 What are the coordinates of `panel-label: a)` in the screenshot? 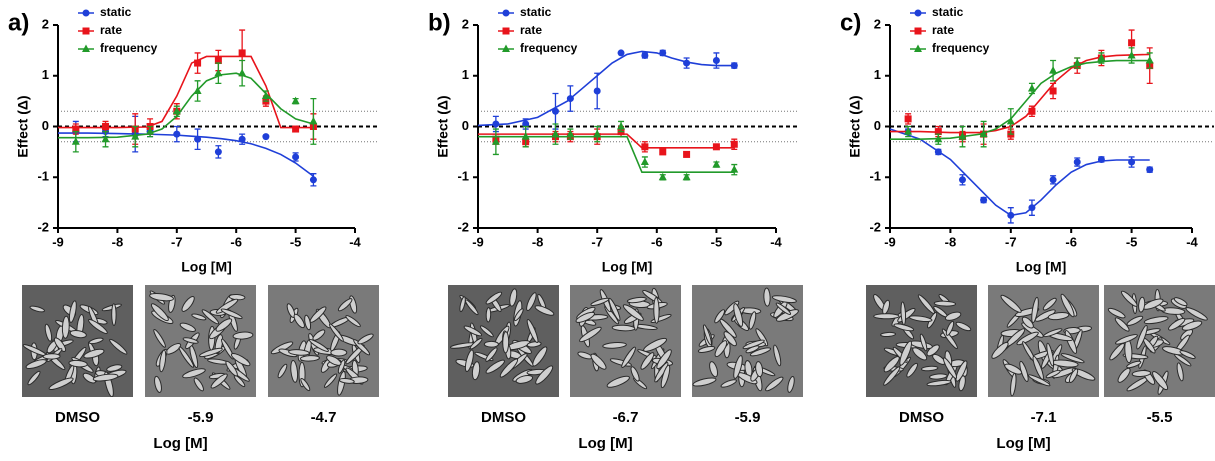 It's located at (18, 22).